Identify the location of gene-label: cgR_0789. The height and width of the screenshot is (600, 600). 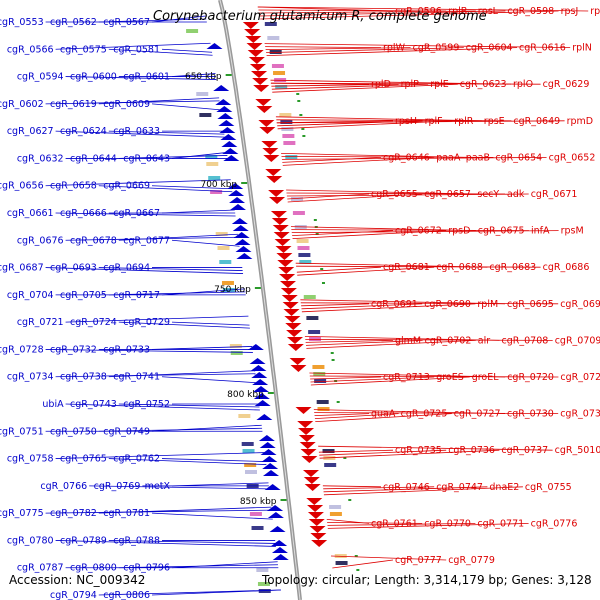
(83, 540).